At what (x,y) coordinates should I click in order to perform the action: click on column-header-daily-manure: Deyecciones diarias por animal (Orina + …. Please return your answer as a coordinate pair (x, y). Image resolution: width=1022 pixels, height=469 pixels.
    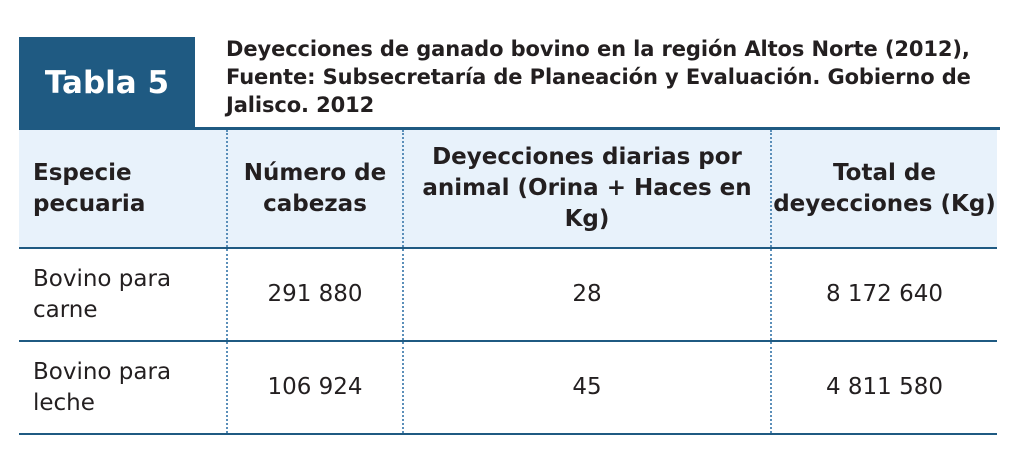
    Looking at the image, I should click on (586, 189).